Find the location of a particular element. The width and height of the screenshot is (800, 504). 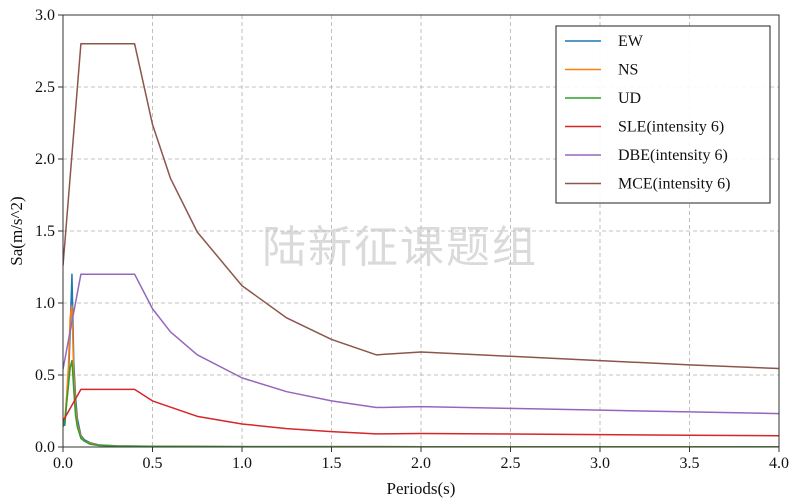

y-axis-label: Sa(m/s^2) is located at coordinates (16, 230).